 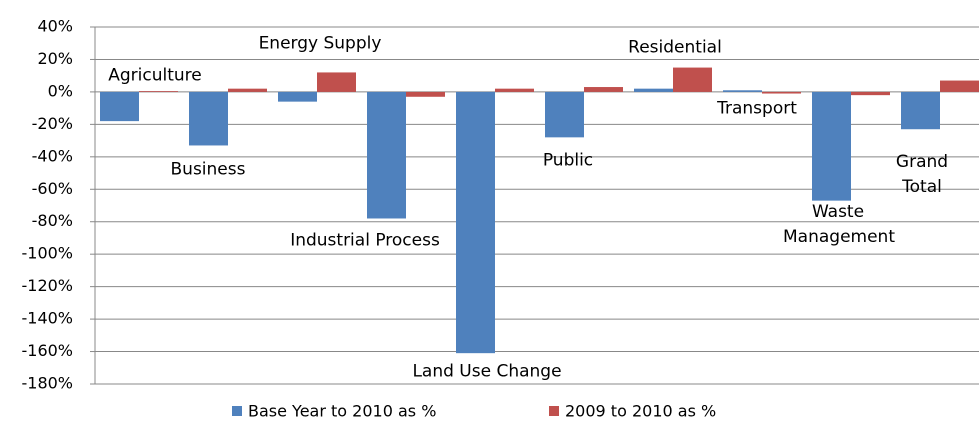 What do you see at coordinates (47, 285) in the screenshot?
I see `y-tick-label: -120%` at bounding box center [47, 285].